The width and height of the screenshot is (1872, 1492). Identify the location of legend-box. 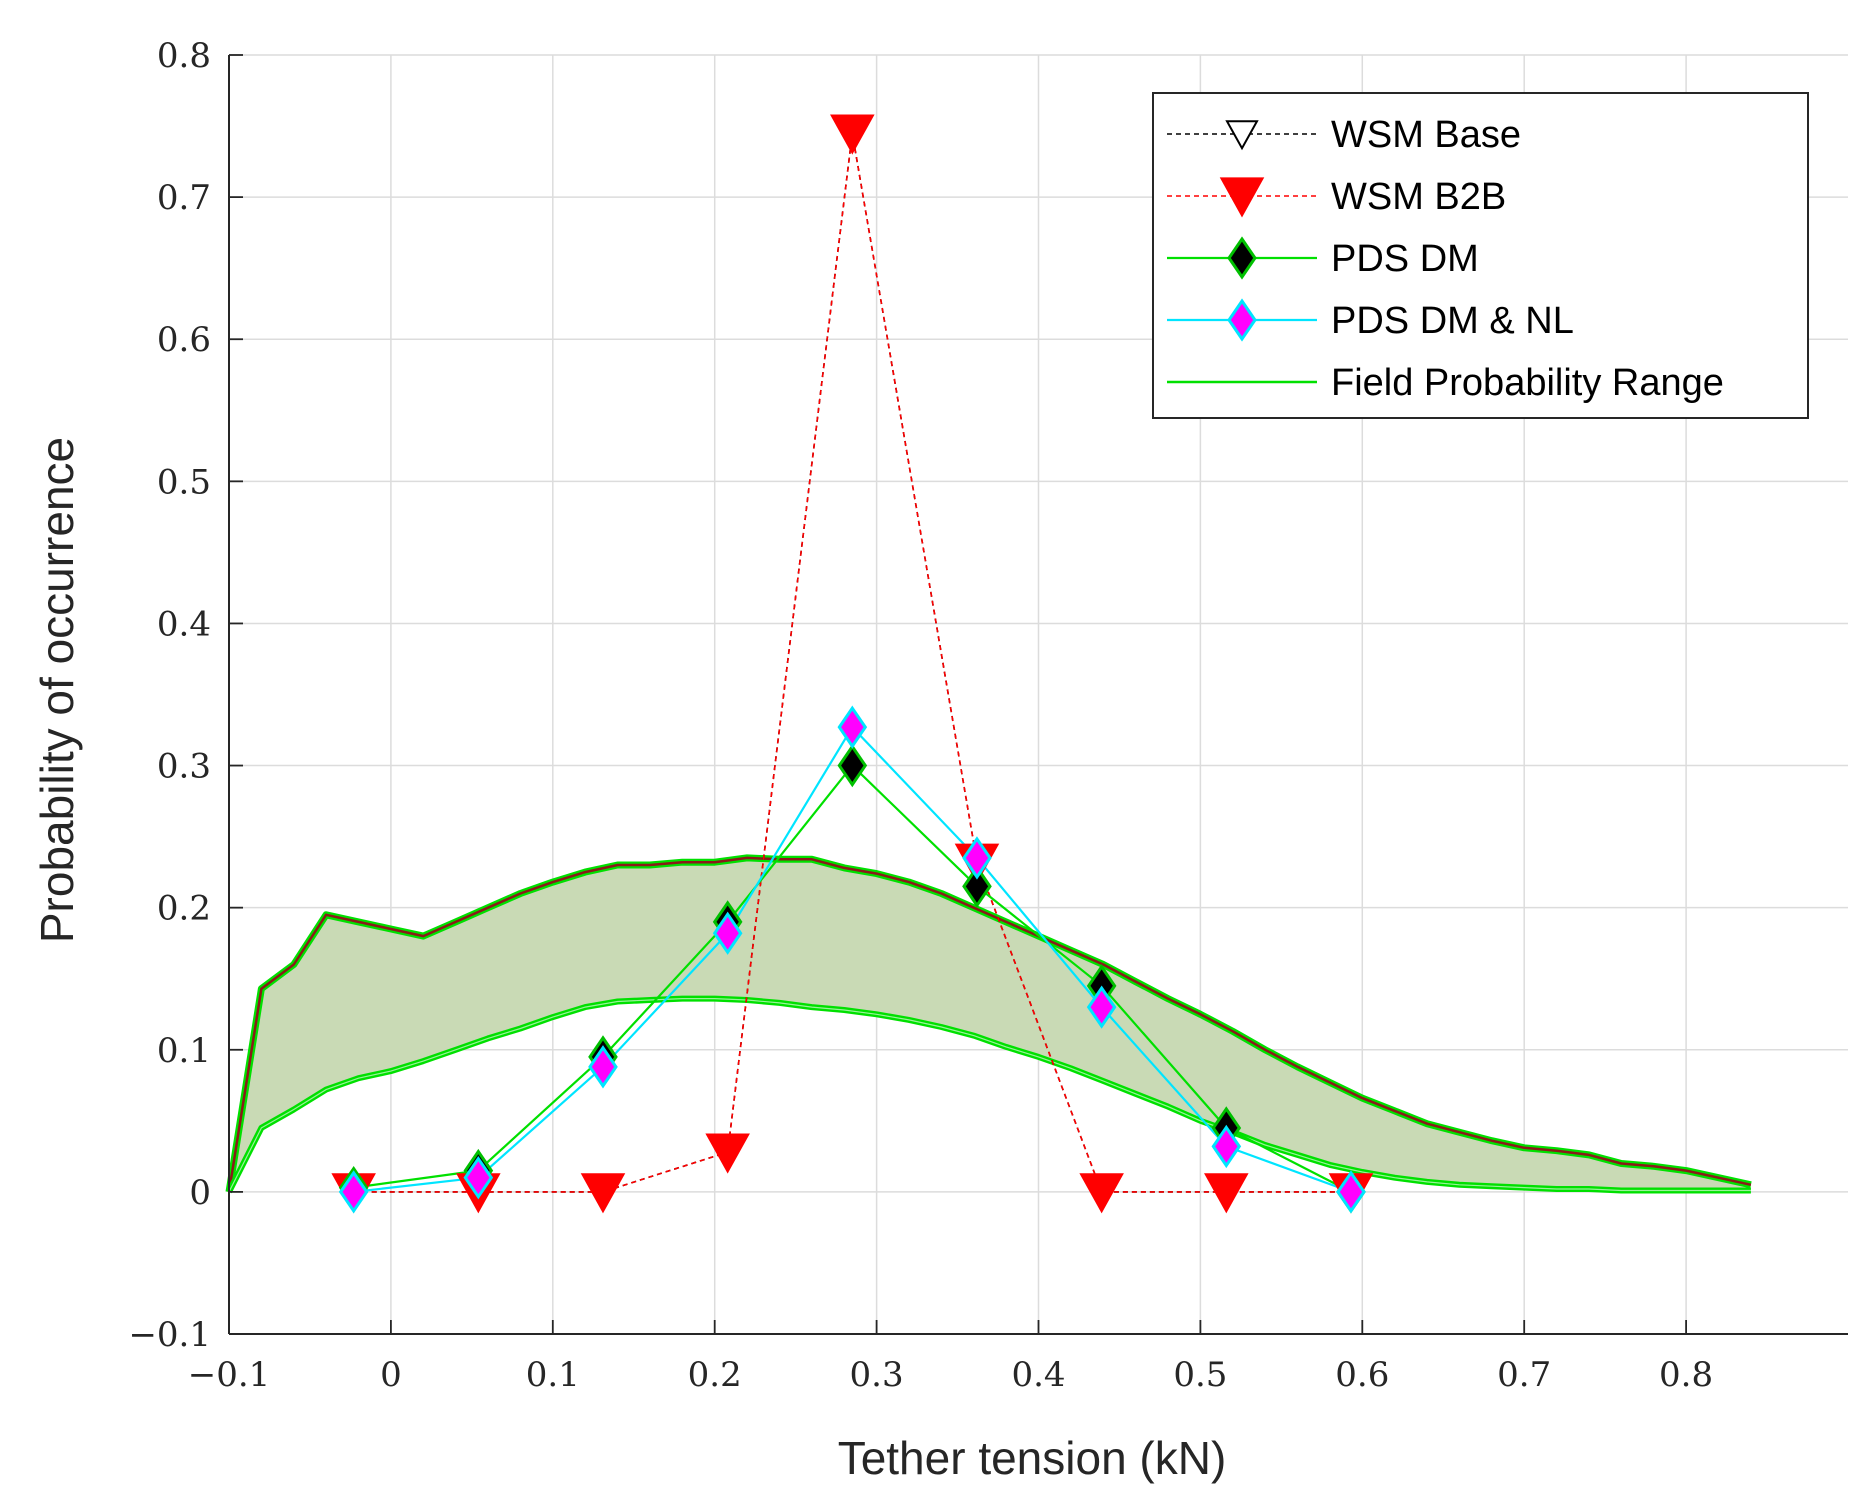
(1480, 255).